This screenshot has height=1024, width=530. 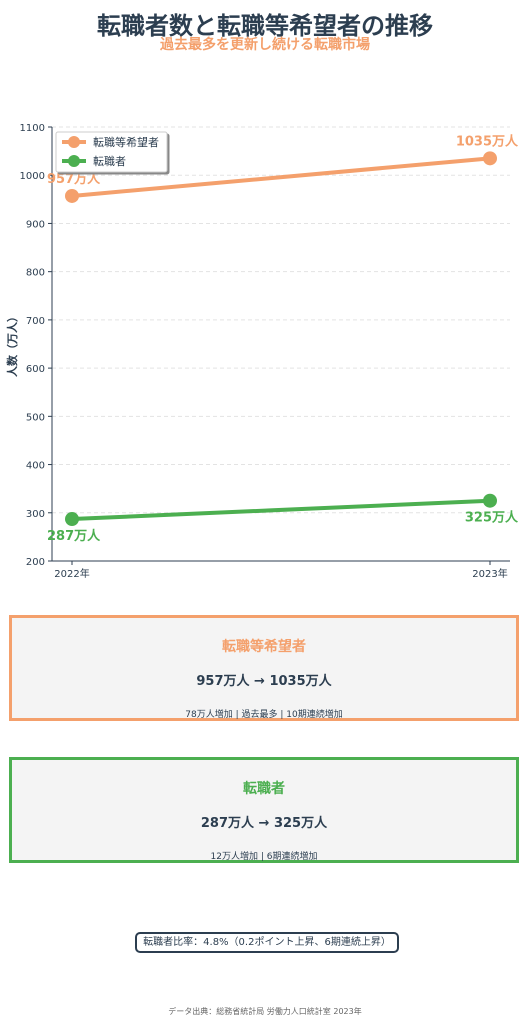 I want to click on ratio-badge: 転職者比率：4.8%（0.2ポイント上昇、6期連続上昇）, so click(x=267, y=942).